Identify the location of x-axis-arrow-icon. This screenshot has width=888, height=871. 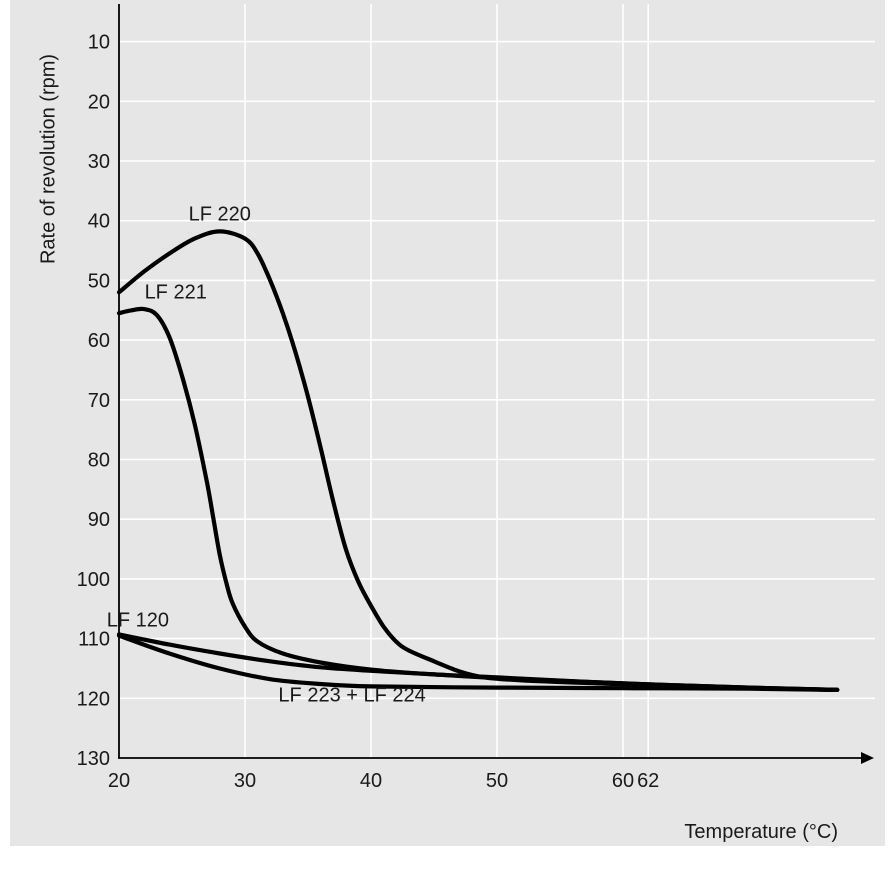
(867, 758).